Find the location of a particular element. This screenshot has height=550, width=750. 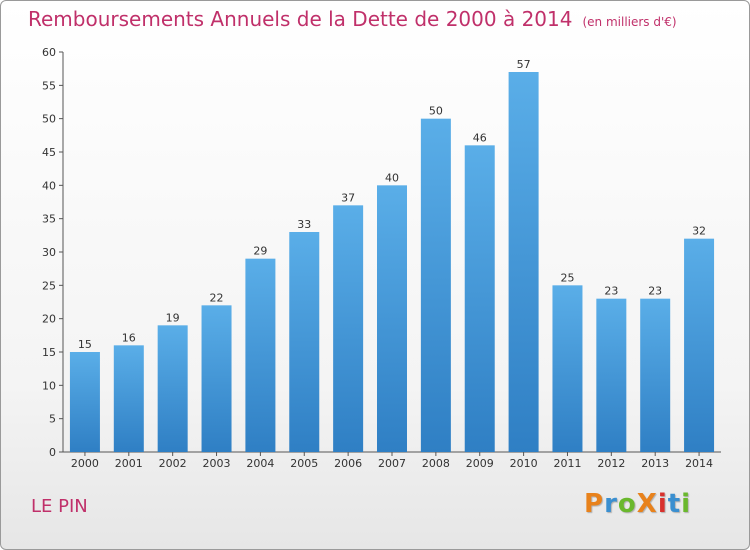

data-label: 16 is located at coordinates (129, 337).